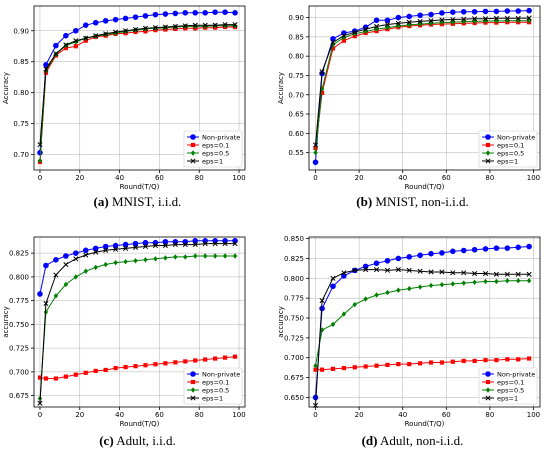 The image size is (550, 462). I want to click on legend-label: Non-private, so click(516, 137).